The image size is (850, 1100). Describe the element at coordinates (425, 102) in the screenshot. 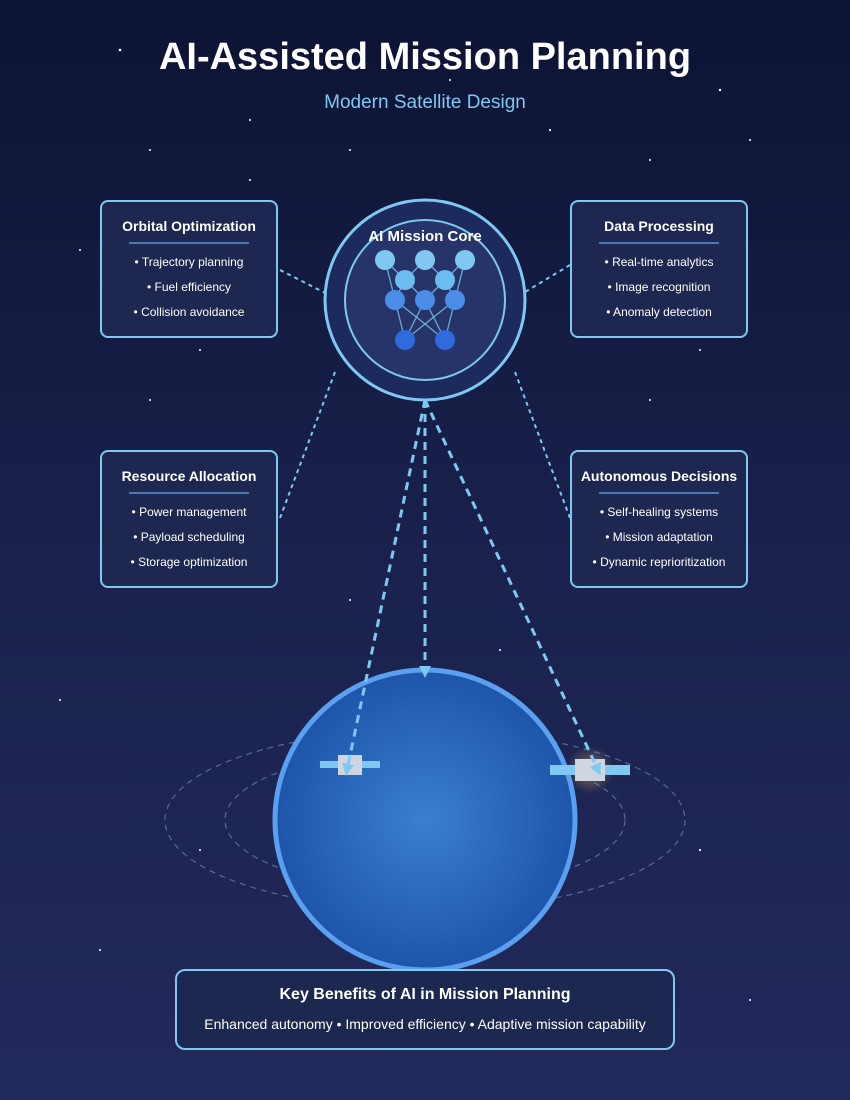

I see `page-subtitle: Modern Satellite Design` at that location.